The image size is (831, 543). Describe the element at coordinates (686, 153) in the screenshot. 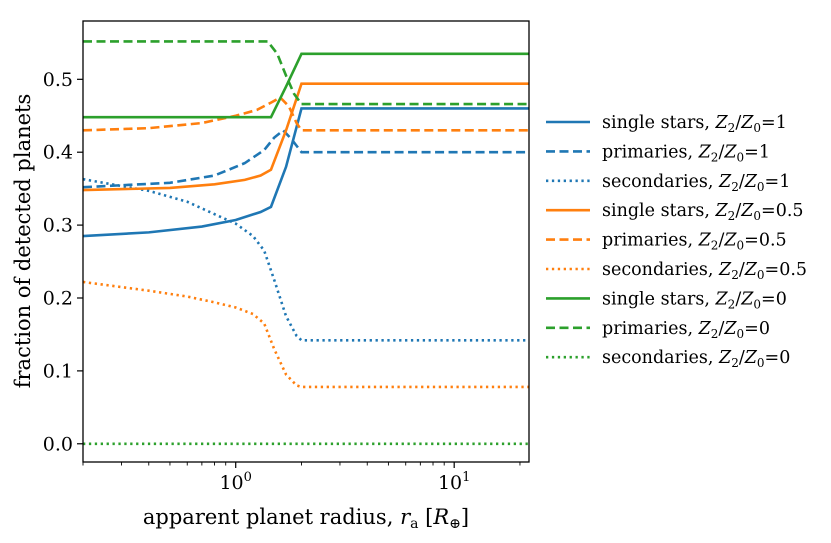

I see `legend-label-primaries-z2-z0-1: primaries, Z2/Z0=1` at that location.